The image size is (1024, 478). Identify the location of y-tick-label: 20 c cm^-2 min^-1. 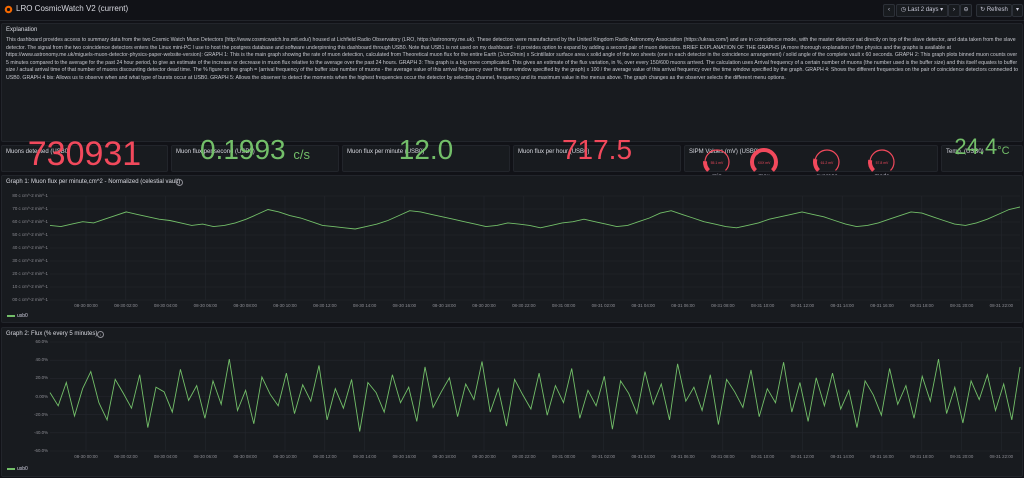
(30, 273).